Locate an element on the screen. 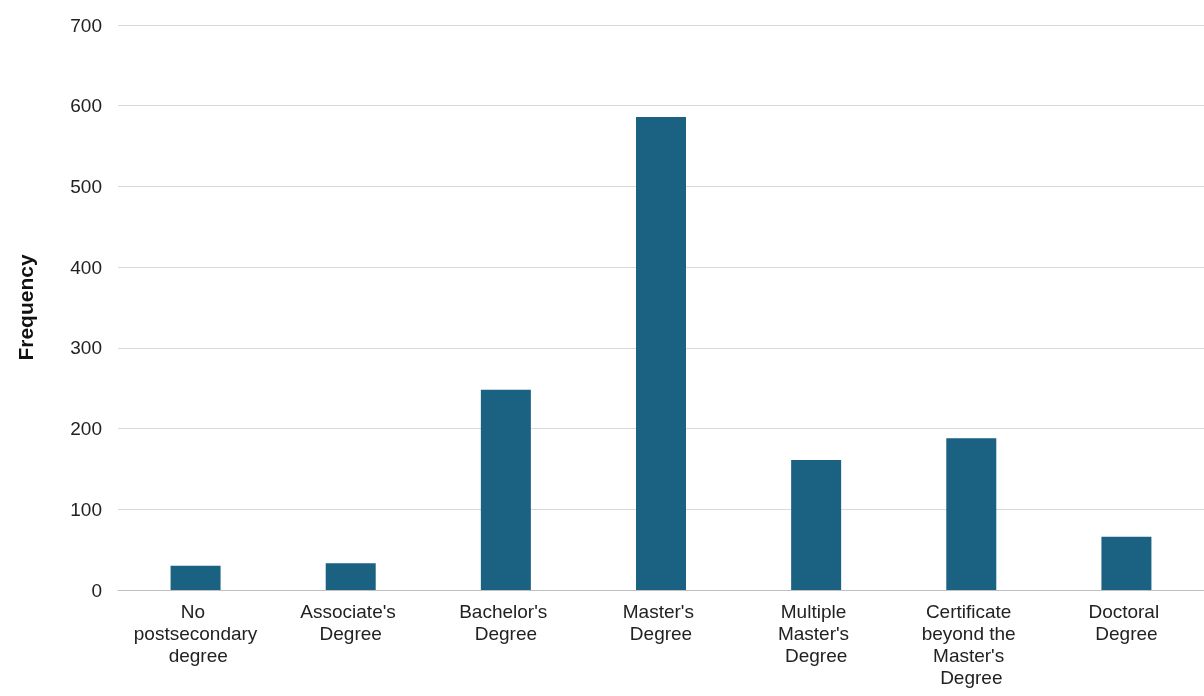 The width and height of the screenshot is (1204, 696). x-tick-label: Associate's Degree is located at coordinates (351, 622).